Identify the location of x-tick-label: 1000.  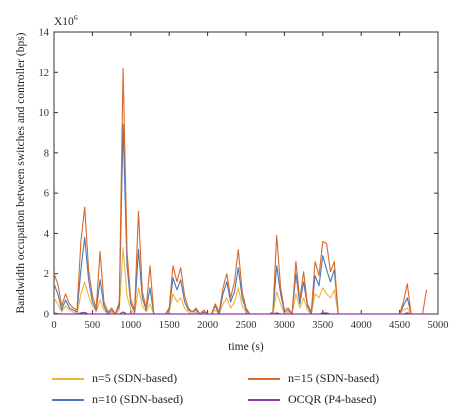
(130, 325).